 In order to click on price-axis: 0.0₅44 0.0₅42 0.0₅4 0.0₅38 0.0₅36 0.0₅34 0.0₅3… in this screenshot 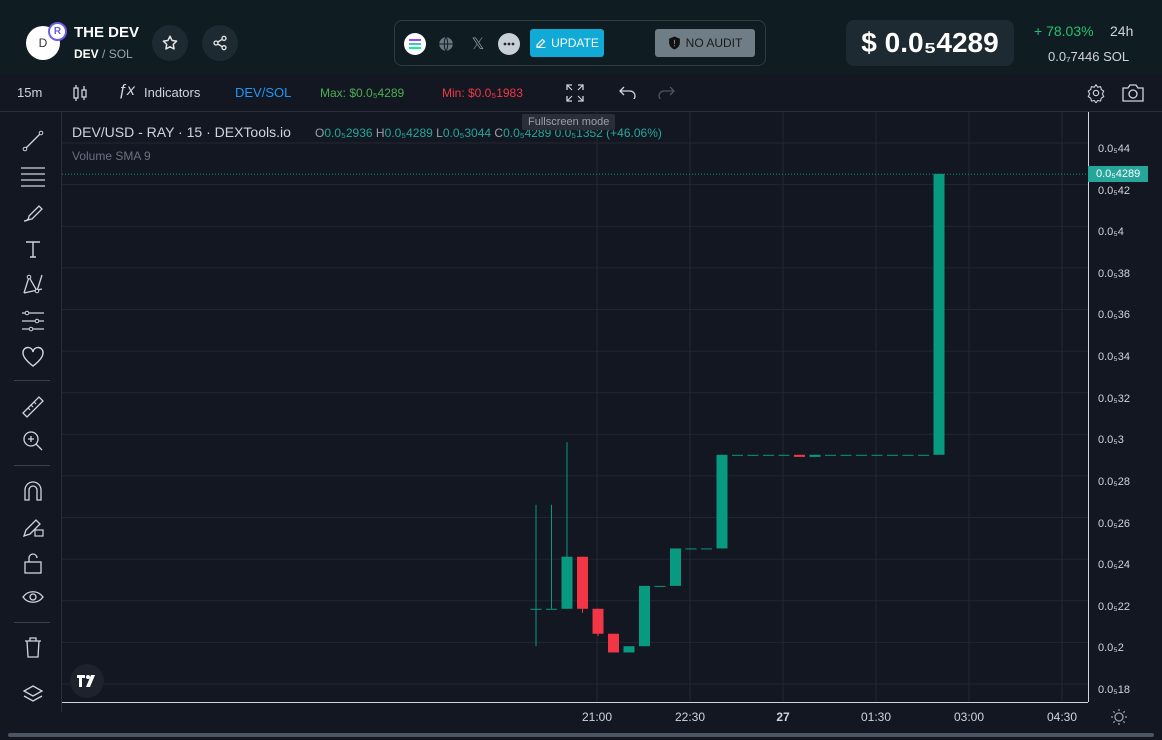, I will do `click(1125, 407)`.